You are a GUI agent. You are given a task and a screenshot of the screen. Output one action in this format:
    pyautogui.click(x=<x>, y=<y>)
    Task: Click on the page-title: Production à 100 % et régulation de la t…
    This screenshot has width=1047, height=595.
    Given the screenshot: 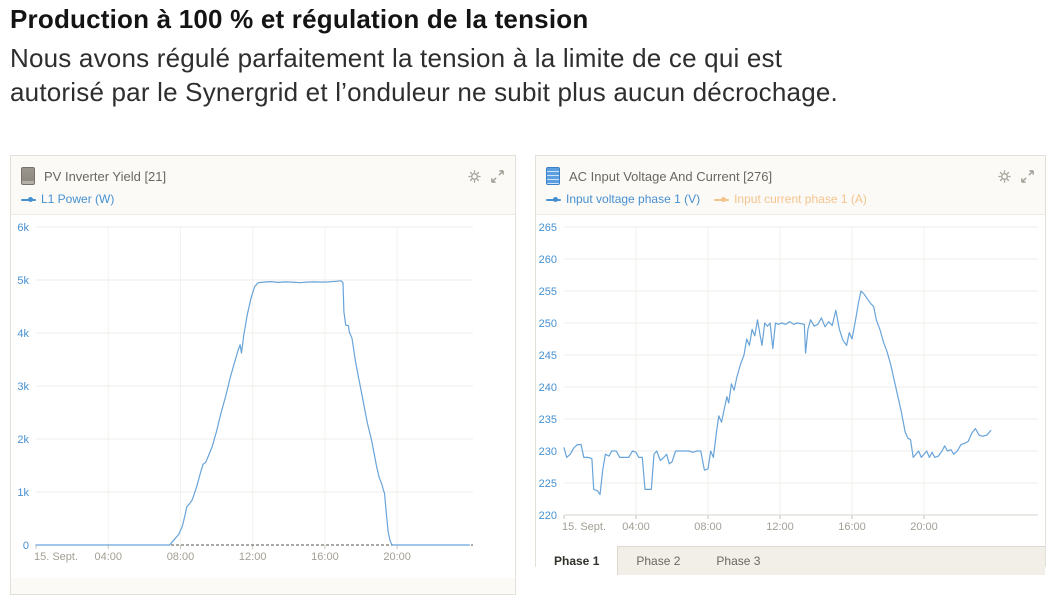 What is the action you would take?
    pyautogui.click(x=299, y=19)
    